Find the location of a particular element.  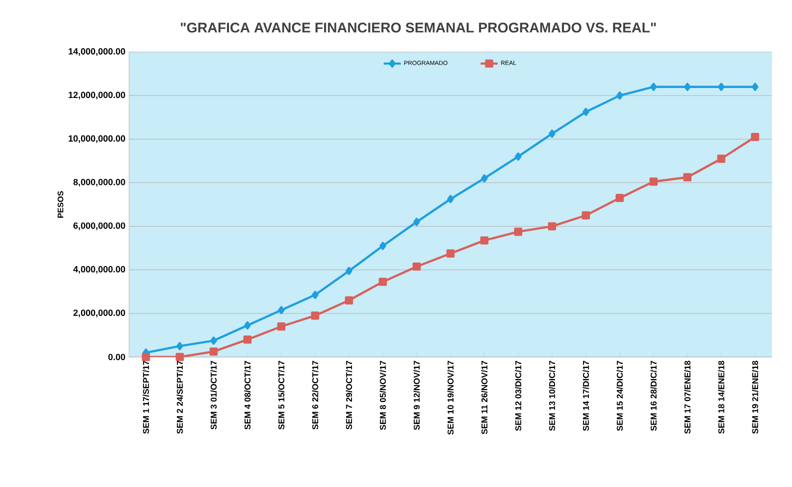

x-tick-label: SEM 8 05/NOV/17 is located at coordinates (383, 395).